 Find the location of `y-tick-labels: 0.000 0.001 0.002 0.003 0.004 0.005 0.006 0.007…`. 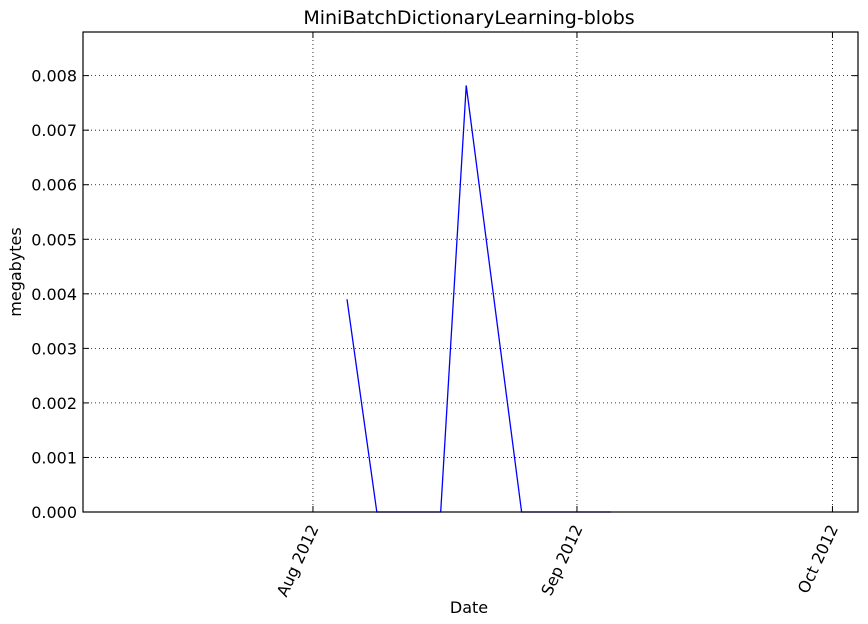

y-tick-labels: 0.000 0.001 0.002 0.003 0.004 0.005 0.006 0.007… is located at coordinates (54, 294).